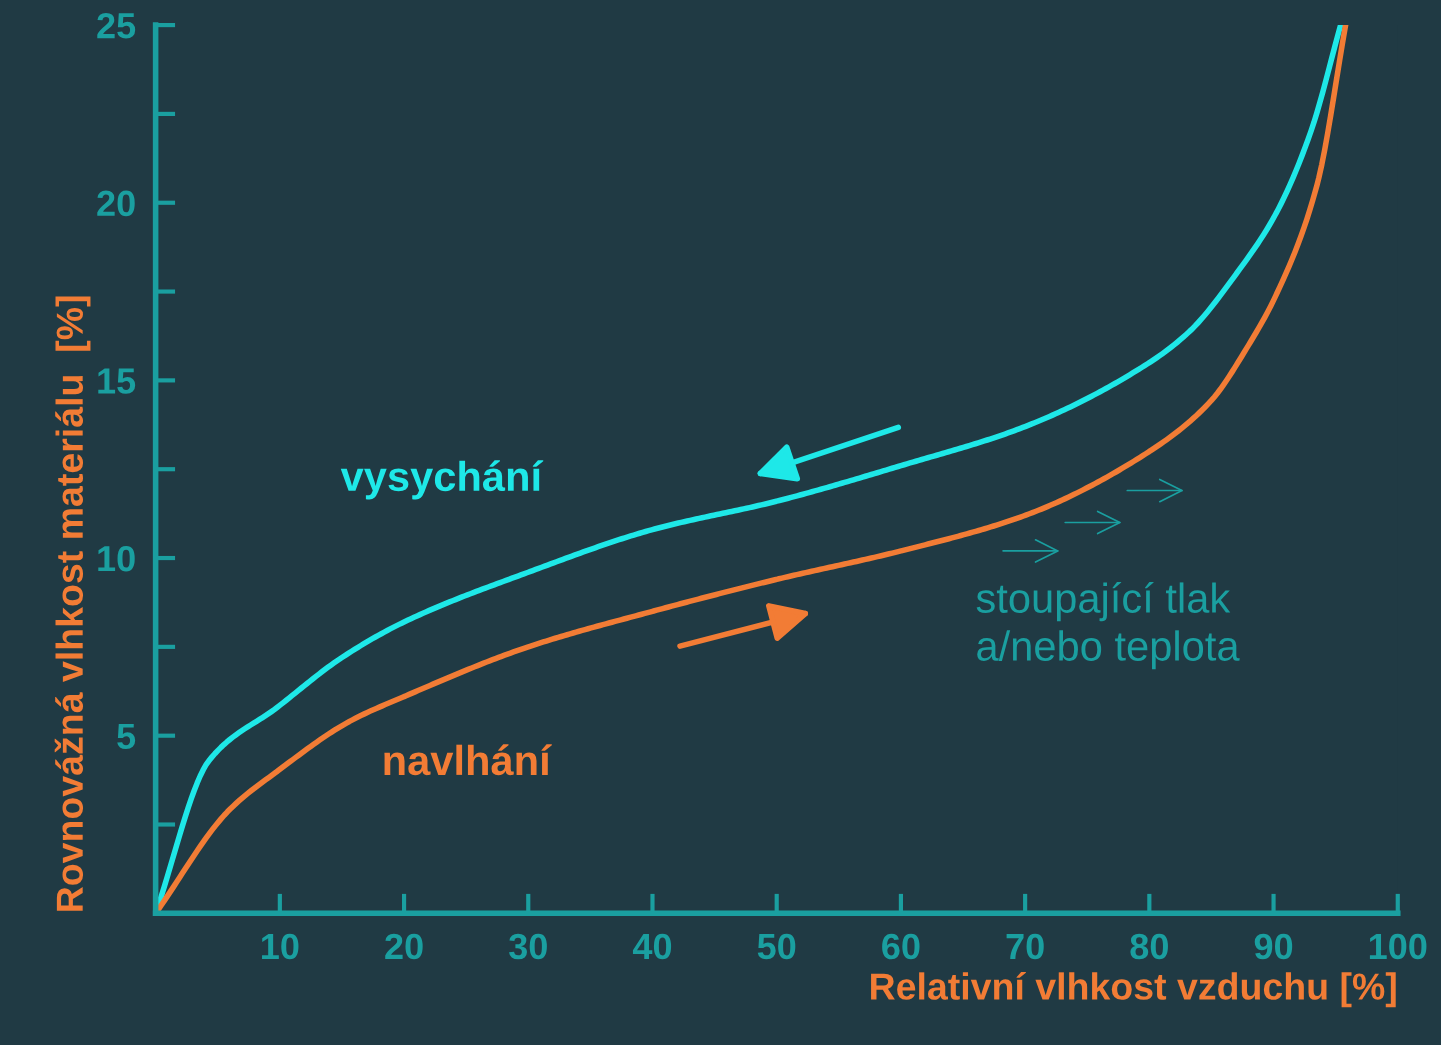  Describe the element at coordinates (126, 736) in the screenshot. I see `y-tick-label: 5` at that location.